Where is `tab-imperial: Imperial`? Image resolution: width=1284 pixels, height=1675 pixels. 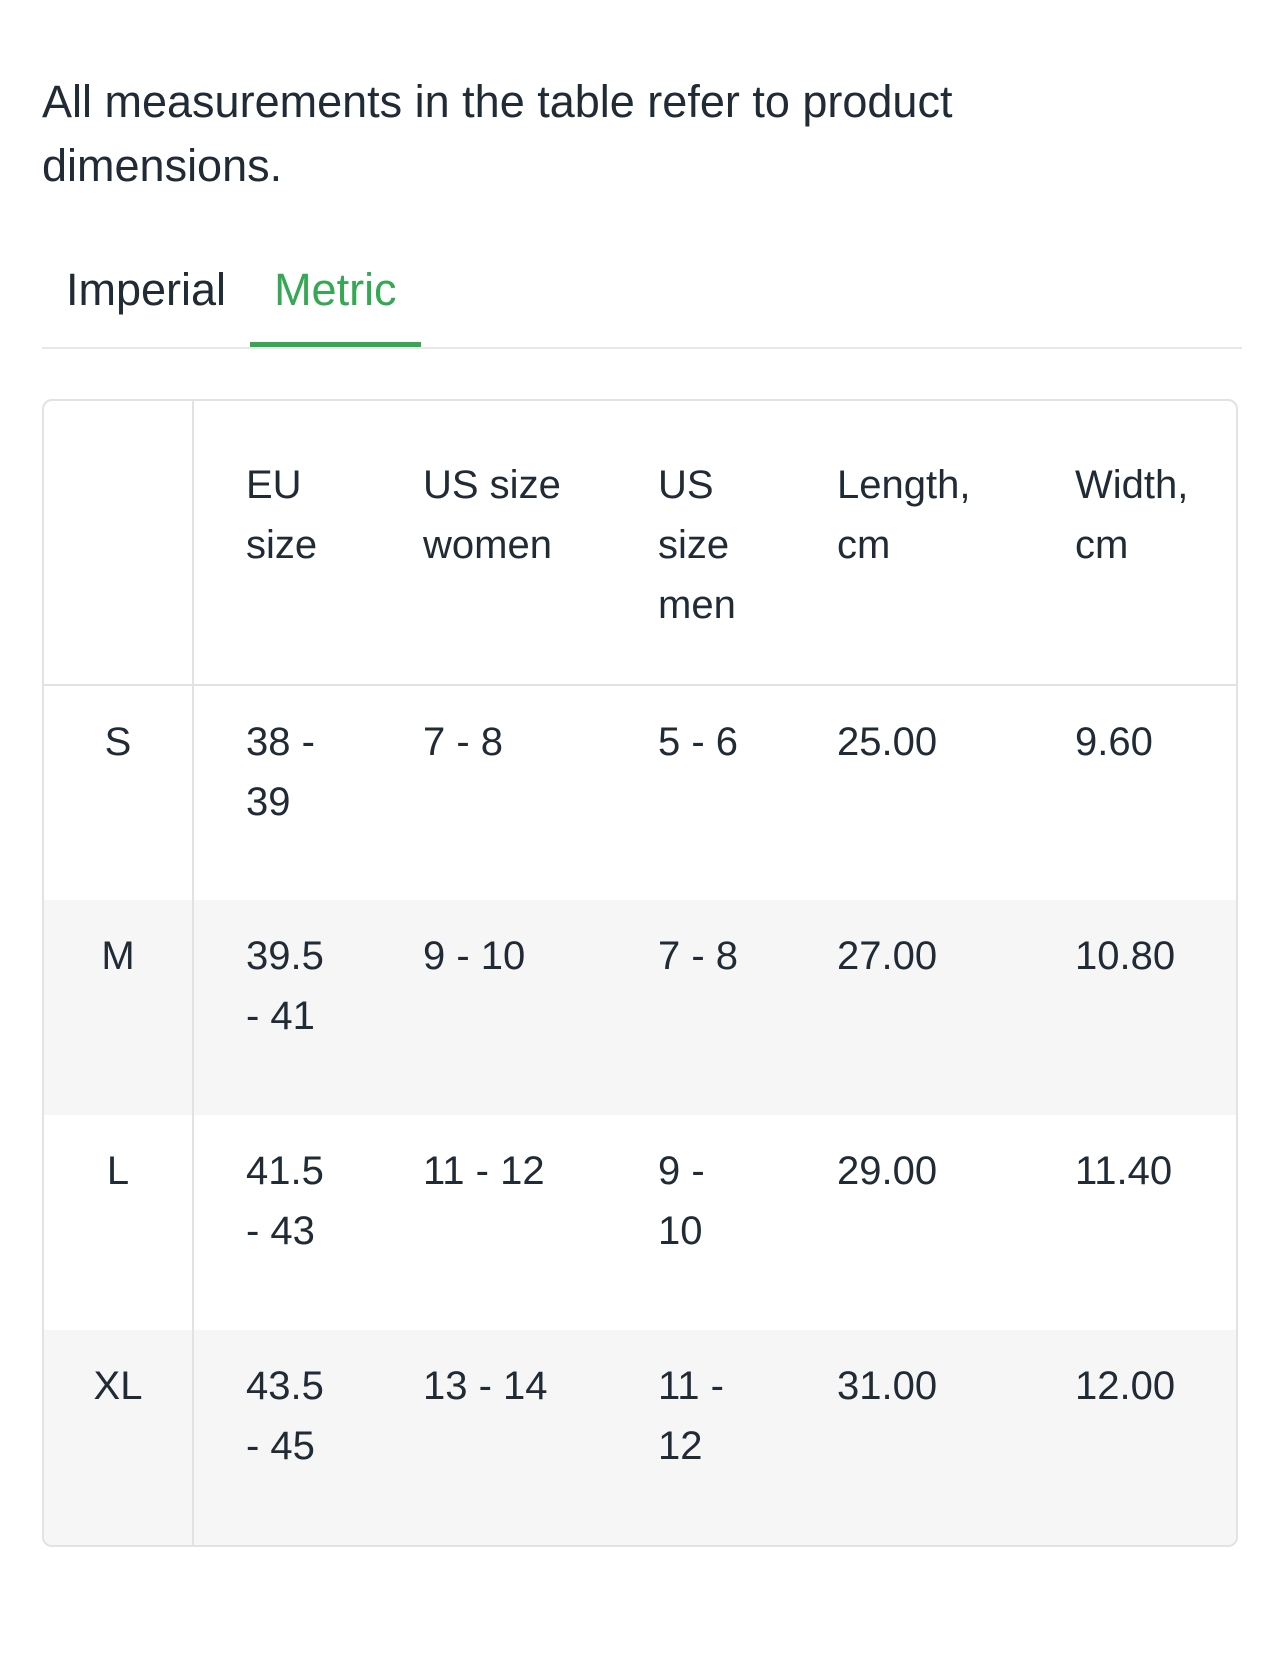
tab-imperial: Imperial is located at coordinates (146, 289).